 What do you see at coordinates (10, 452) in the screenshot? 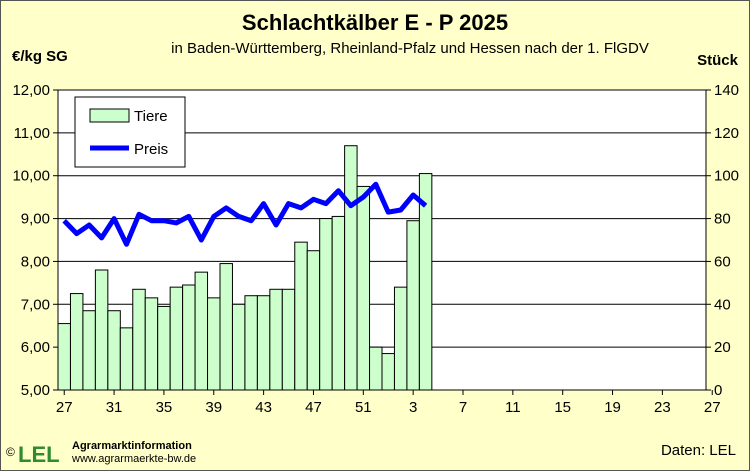
I see `copyright-symbol: ©` at bounding box center [10, 452].